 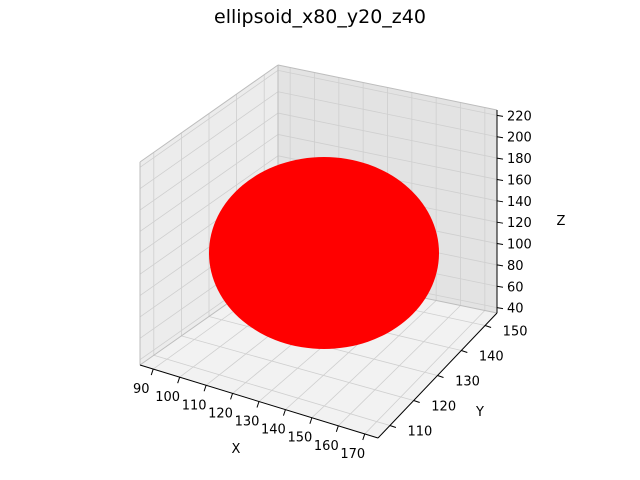 I want to click on z-tick-label-0: 40, so click(x=515, y=309).